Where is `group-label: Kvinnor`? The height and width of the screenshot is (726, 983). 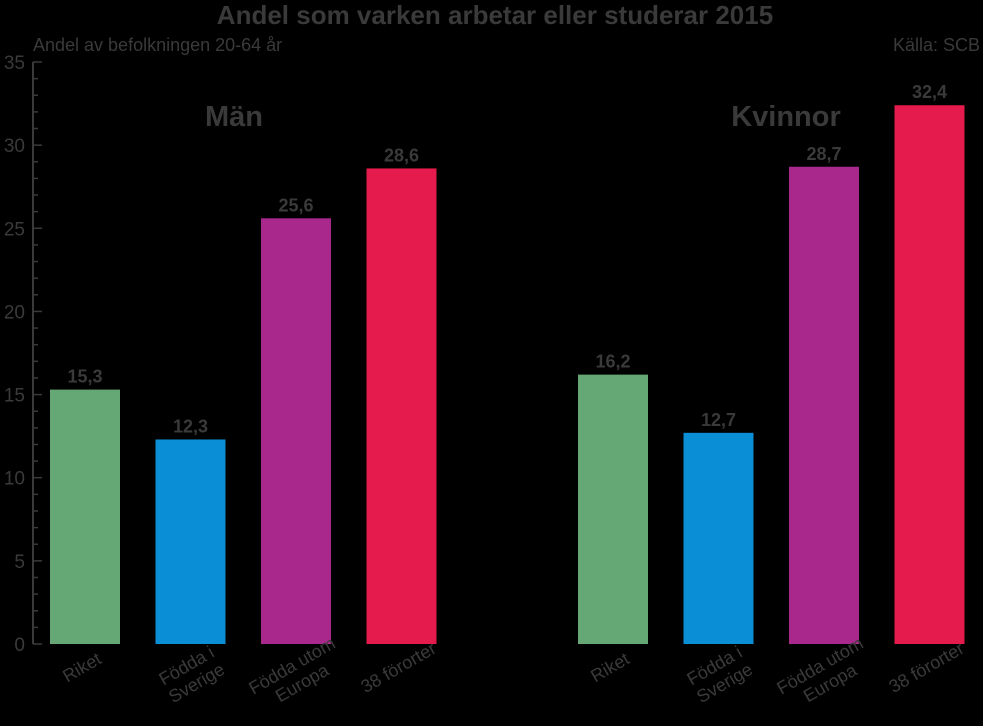 group-label: Kvinnor is located at coordinates (786, 117).